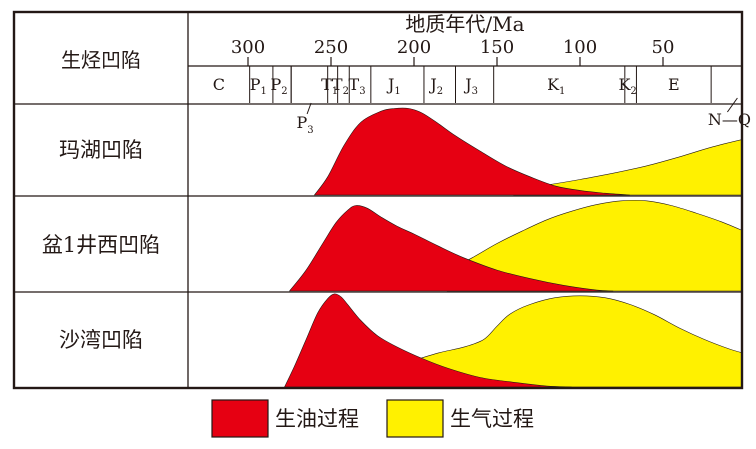 This screenshot has width=756, height=449. I want to click on tick-label-250: 250, so click(331, 47).